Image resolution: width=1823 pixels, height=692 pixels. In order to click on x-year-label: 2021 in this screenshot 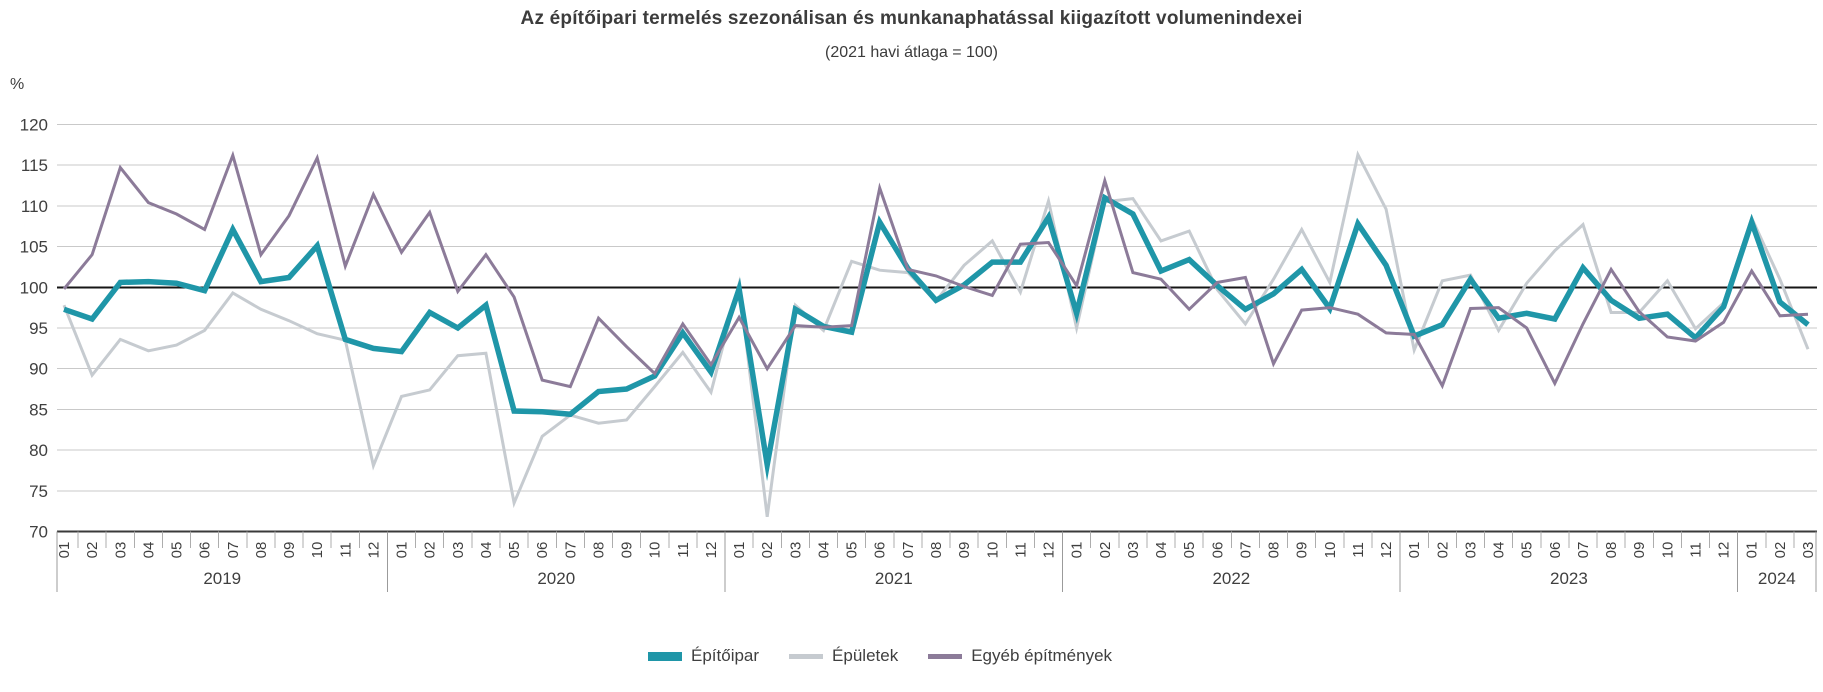, I will do `click(894, 578)`.